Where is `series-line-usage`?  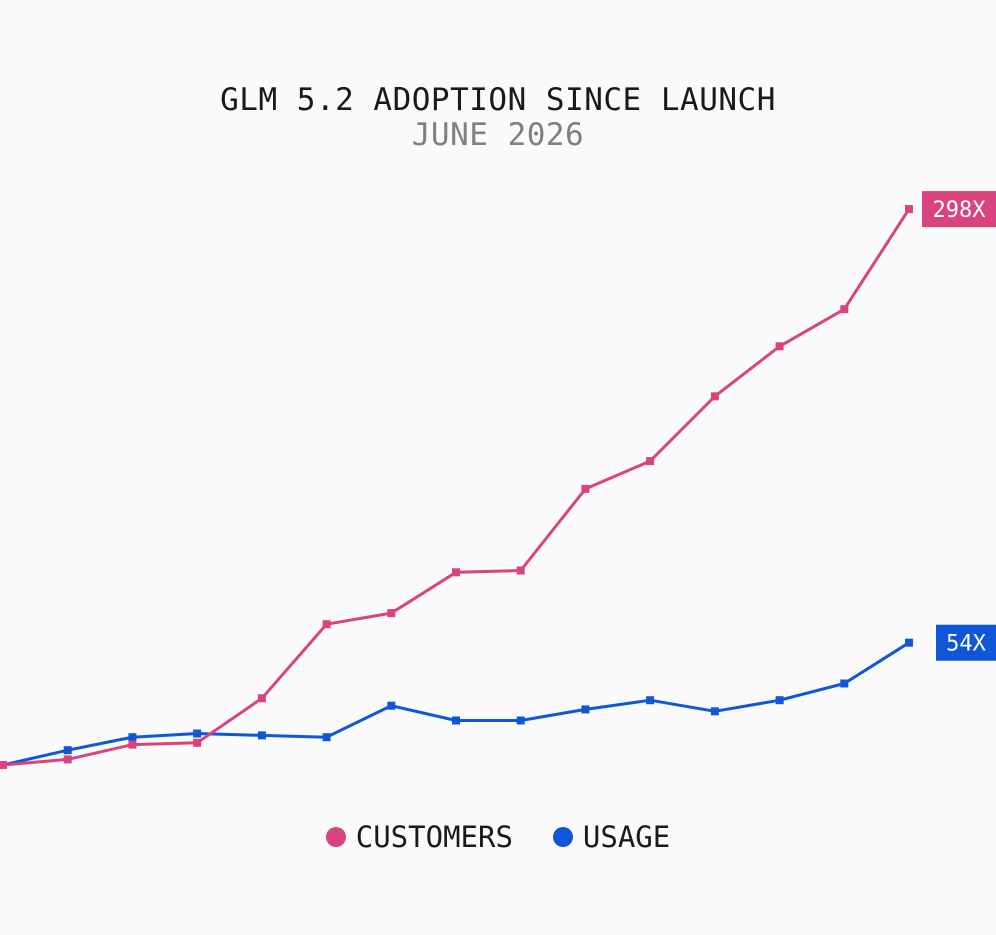
series-line-usage is located at coordinates (456, 704).